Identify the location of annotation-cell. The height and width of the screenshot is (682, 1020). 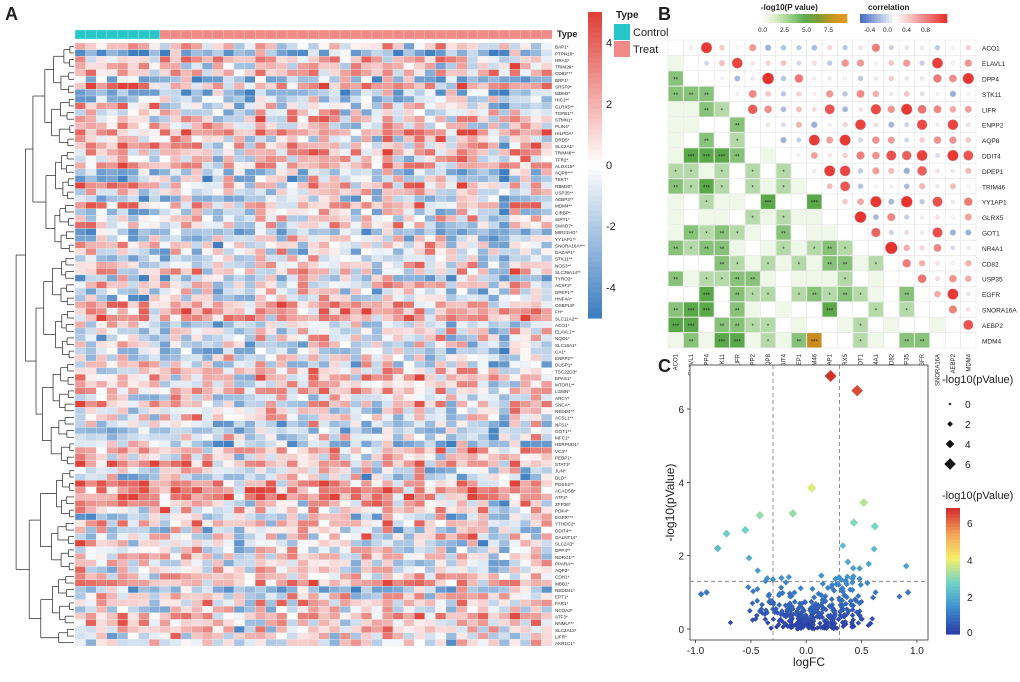
(377, 34).